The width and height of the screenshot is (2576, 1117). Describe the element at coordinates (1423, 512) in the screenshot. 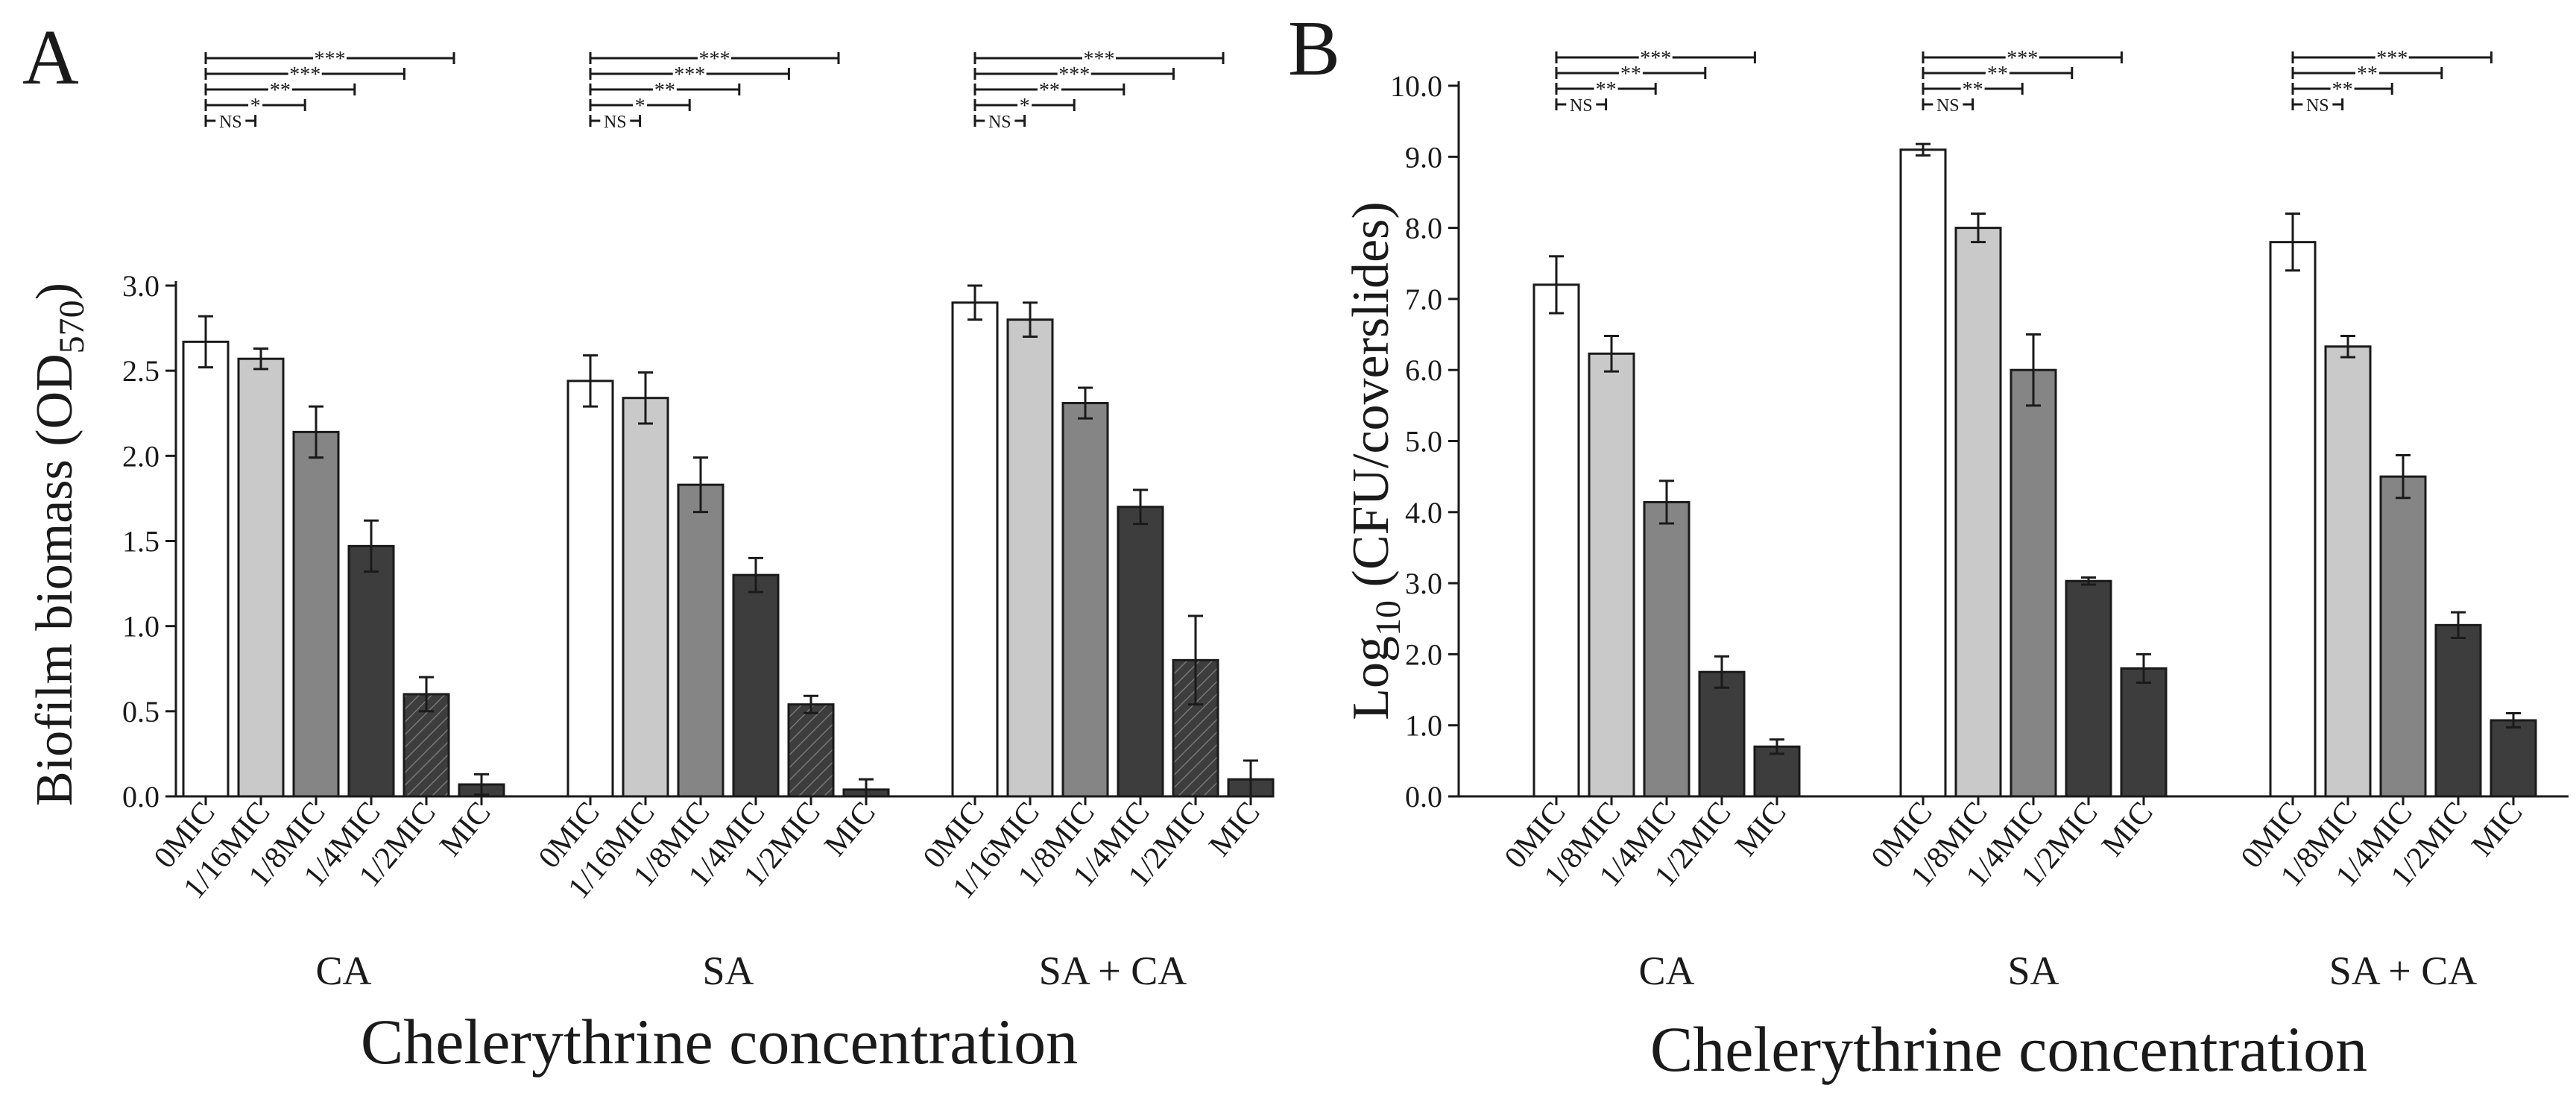

I see `y-tick-label: 4.0` at that location.